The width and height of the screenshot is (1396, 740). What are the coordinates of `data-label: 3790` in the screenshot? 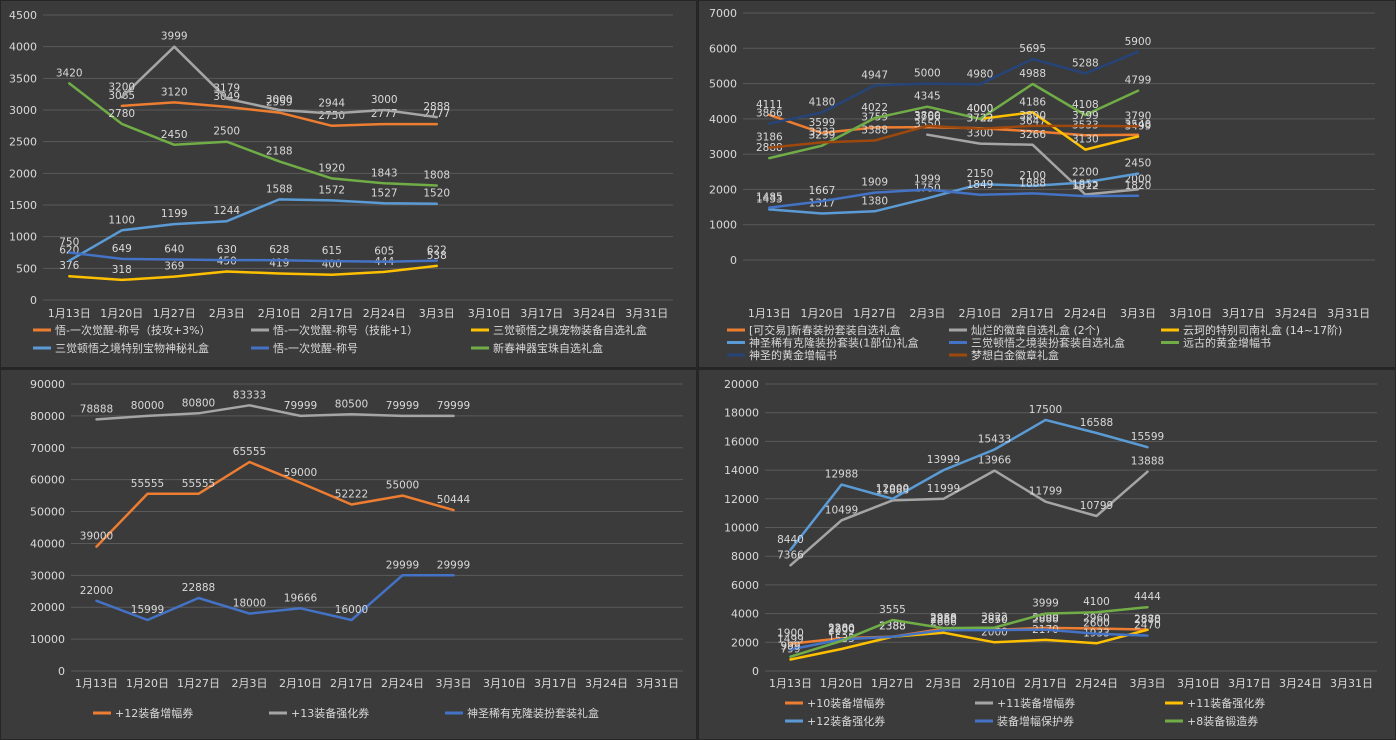 It's located at (1138, 116).